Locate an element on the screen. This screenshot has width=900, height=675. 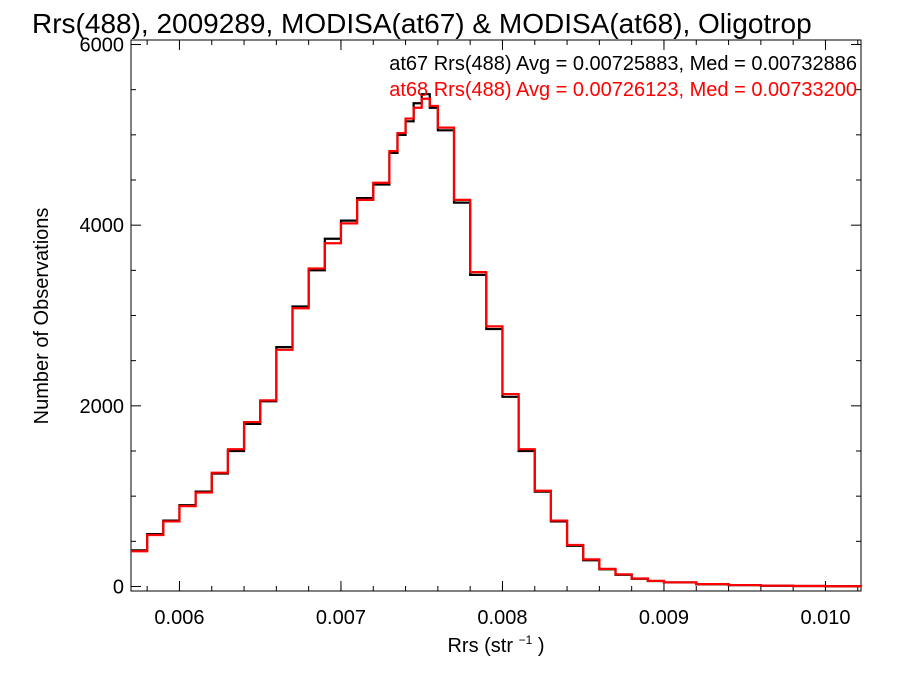
x-tick-label-1: 0.007 is located at coordinates (341, 618).